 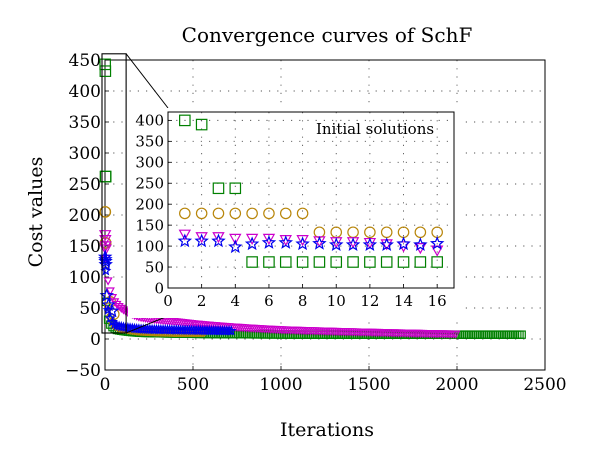 What do you see at coordinates (147, 81) in the screenshot?
I see `zoom-connector-top` at bounding box center [147, 81].